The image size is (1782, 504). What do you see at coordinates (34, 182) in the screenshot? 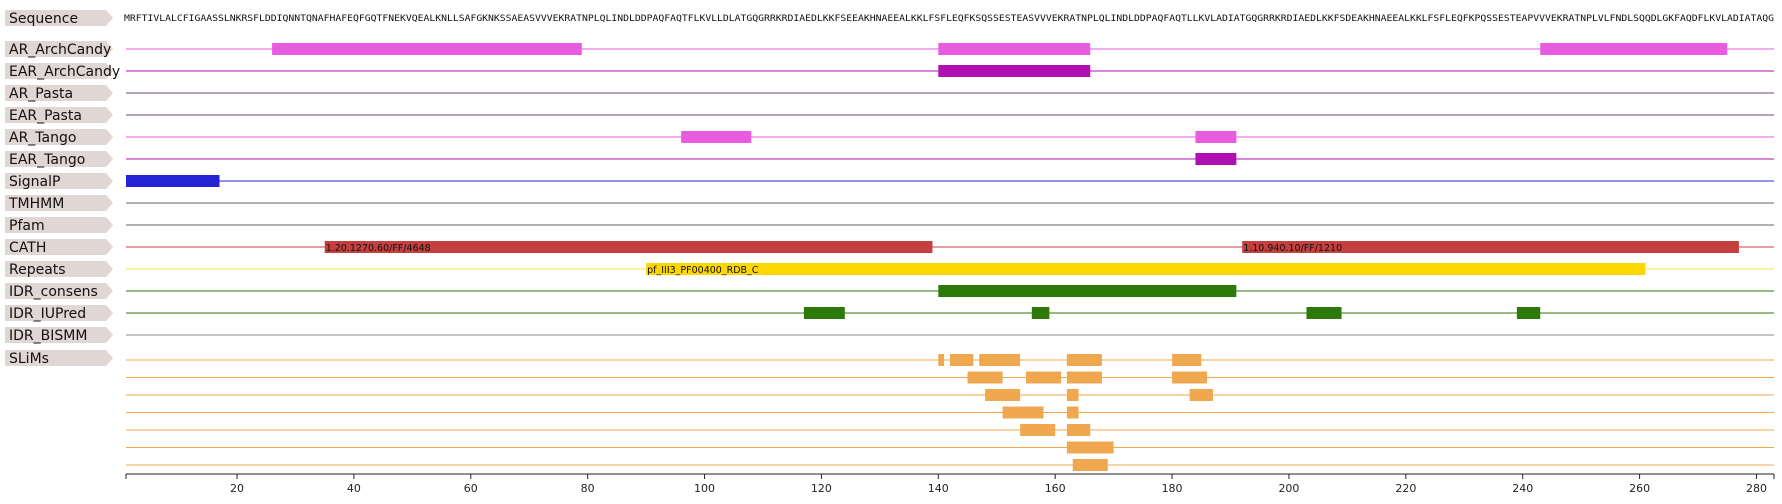
I see `track-signalp-label: SignalP` at bounding box center [34, 182].